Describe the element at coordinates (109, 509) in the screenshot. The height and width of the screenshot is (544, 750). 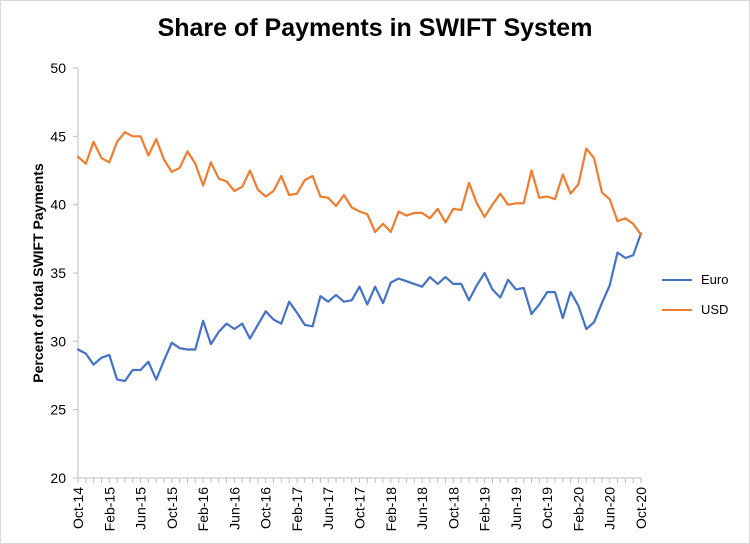
I see `x-tick-label-Feb-15: Feb-15` at that location.